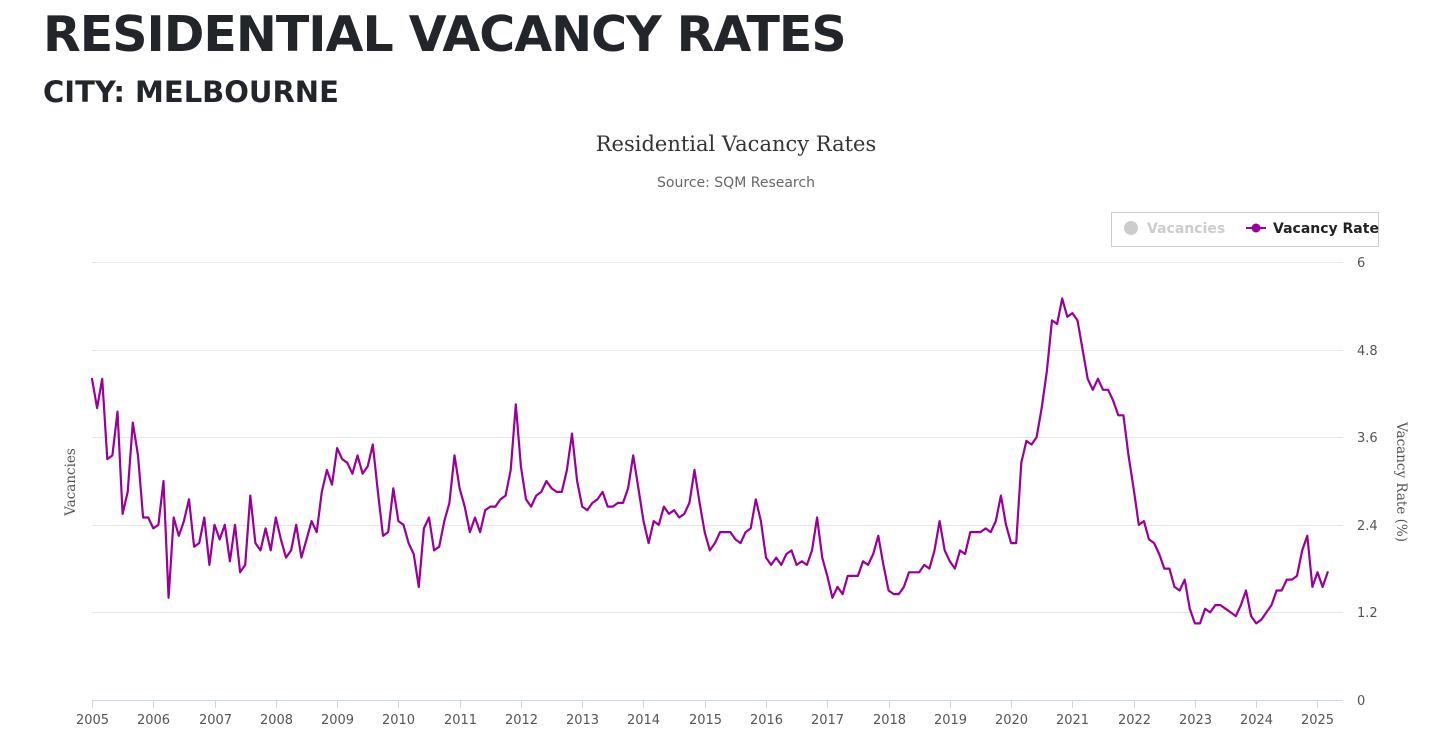 The height and width of the screenshot is (729, 1453). What do you see at coordinates (643, 720) in the screenshot?
I see `x-tick-label: 2014` at bounding box center [643, 720].